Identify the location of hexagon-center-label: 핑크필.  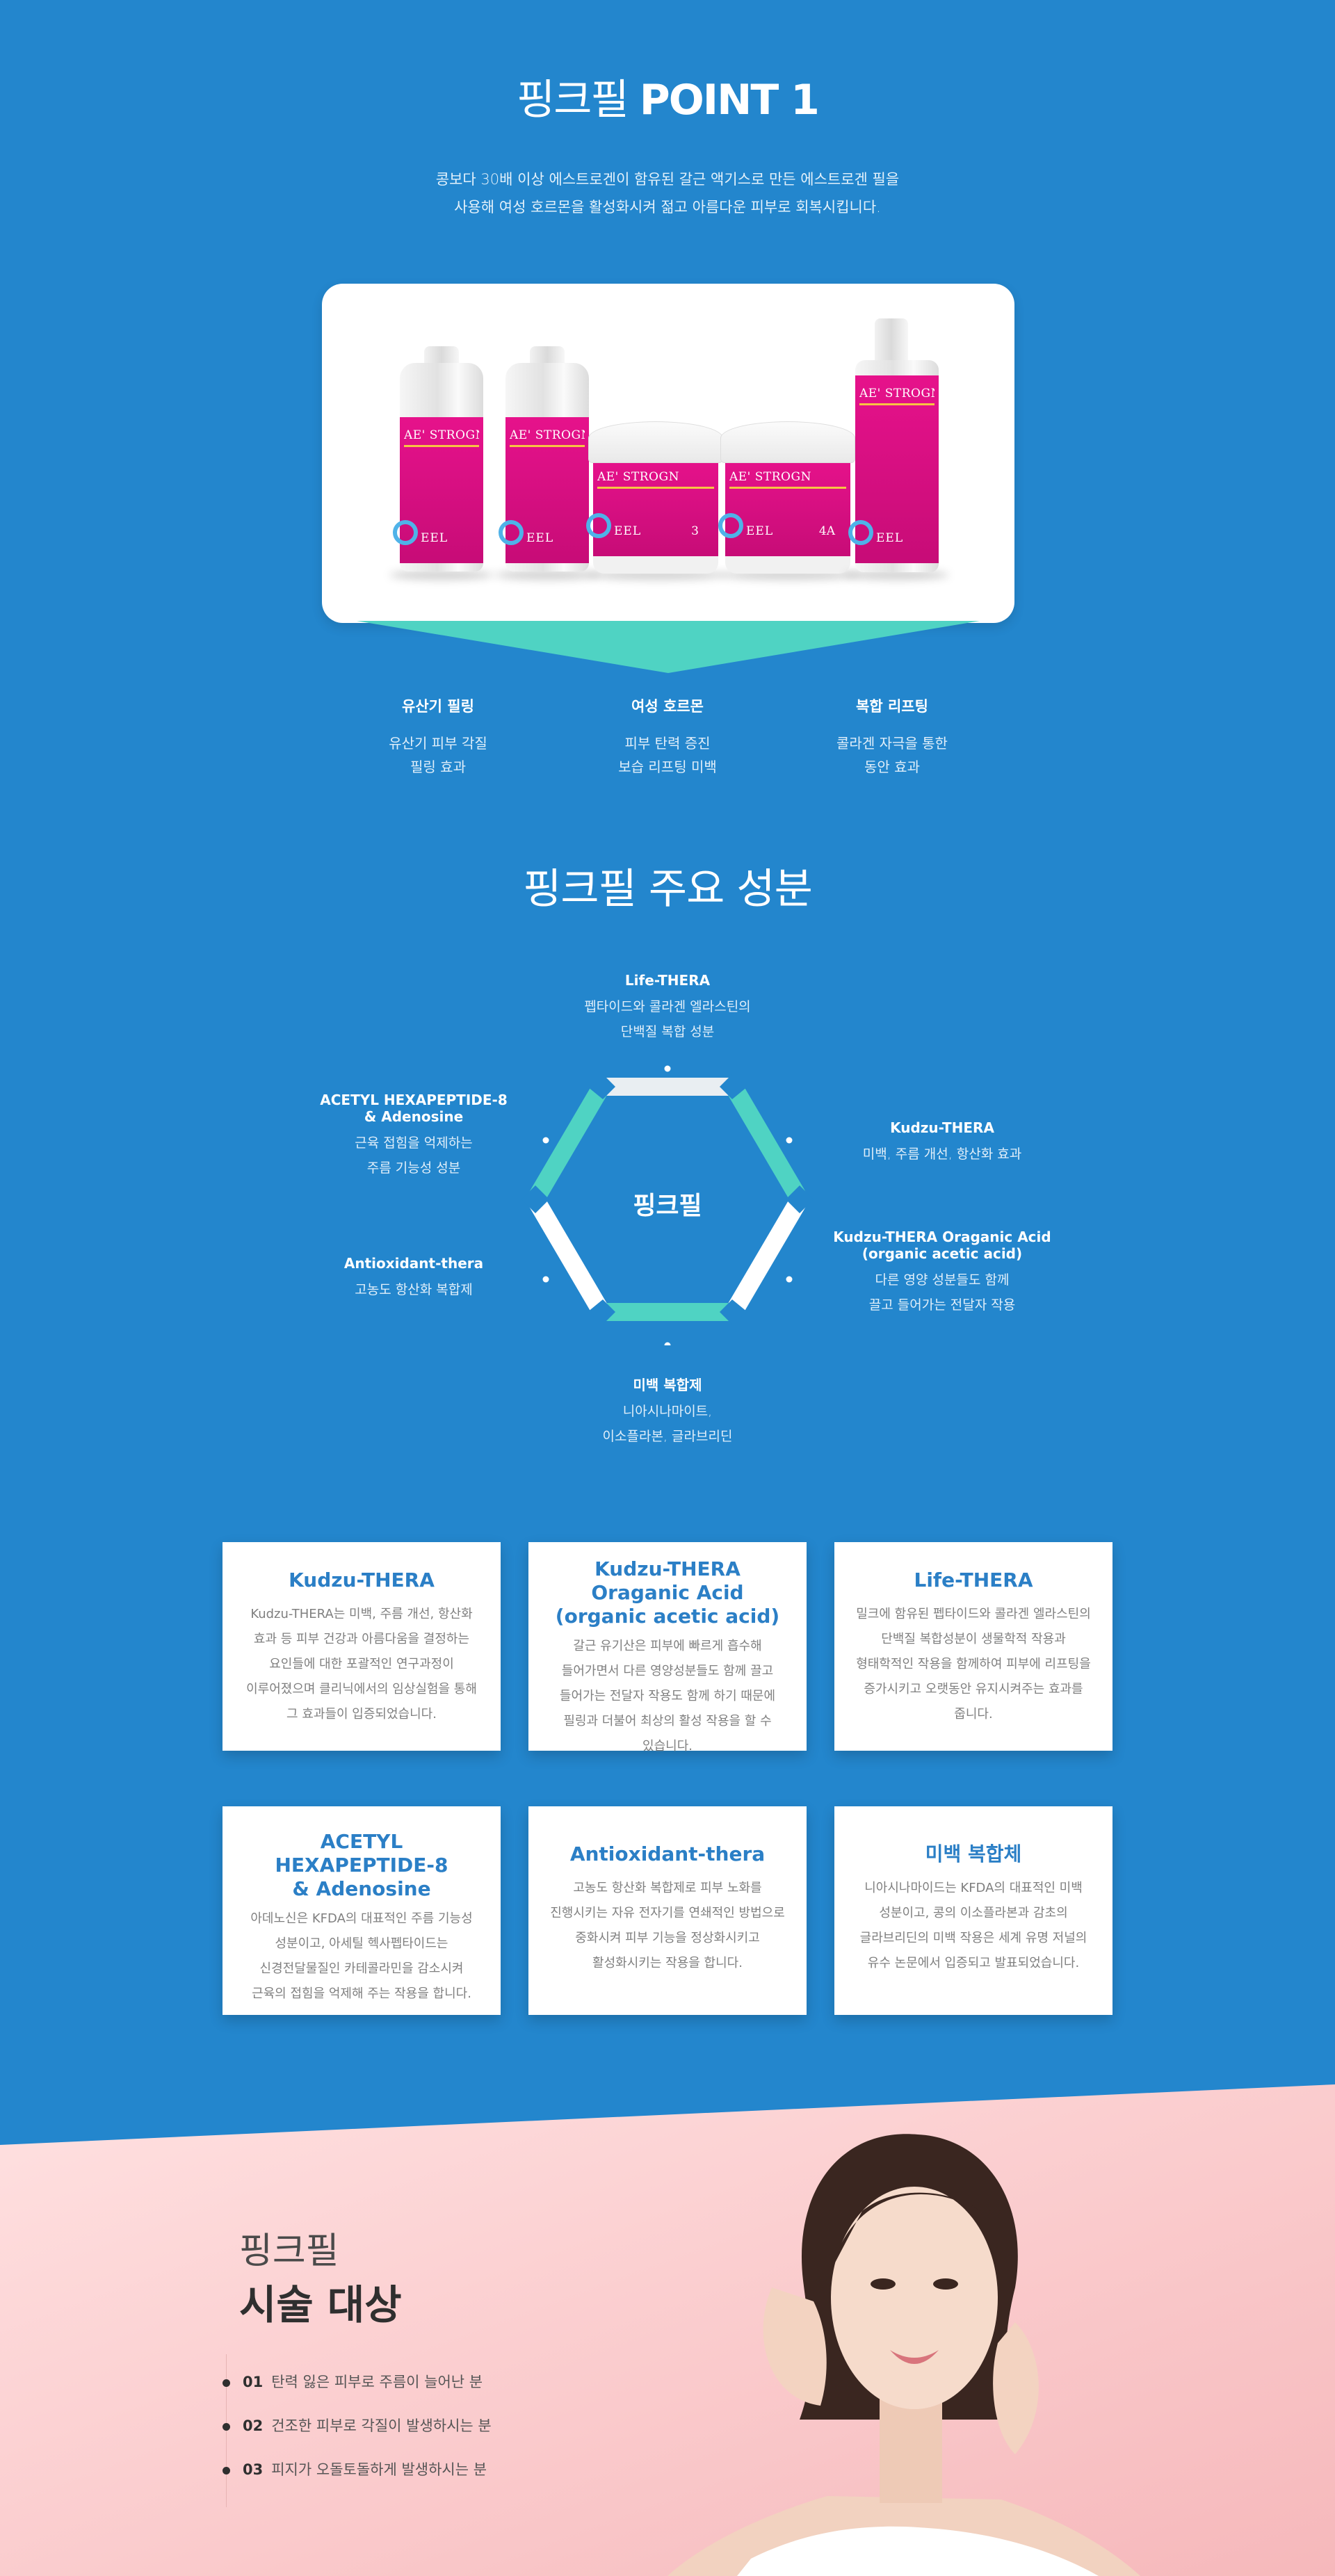
(667, 1206).